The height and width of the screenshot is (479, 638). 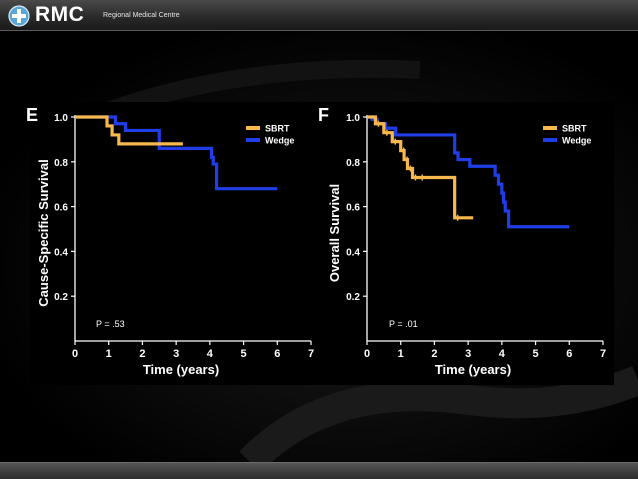 I want to click on footer-bar, so click(x=319, y=470).